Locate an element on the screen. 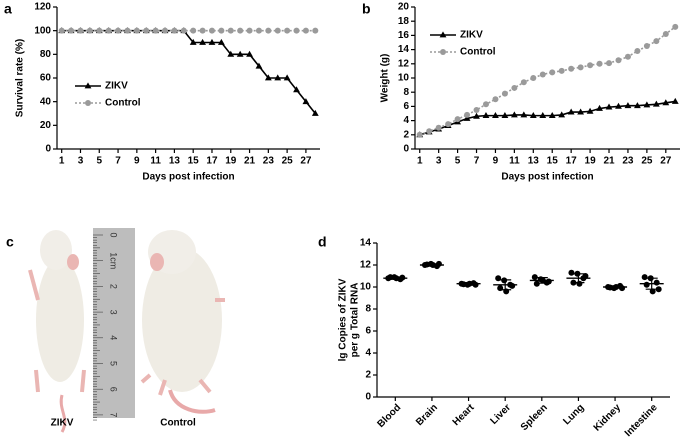 This screenshot has height=439, width=685. y-tick-label: 8 is located at coordinates (368, 309).